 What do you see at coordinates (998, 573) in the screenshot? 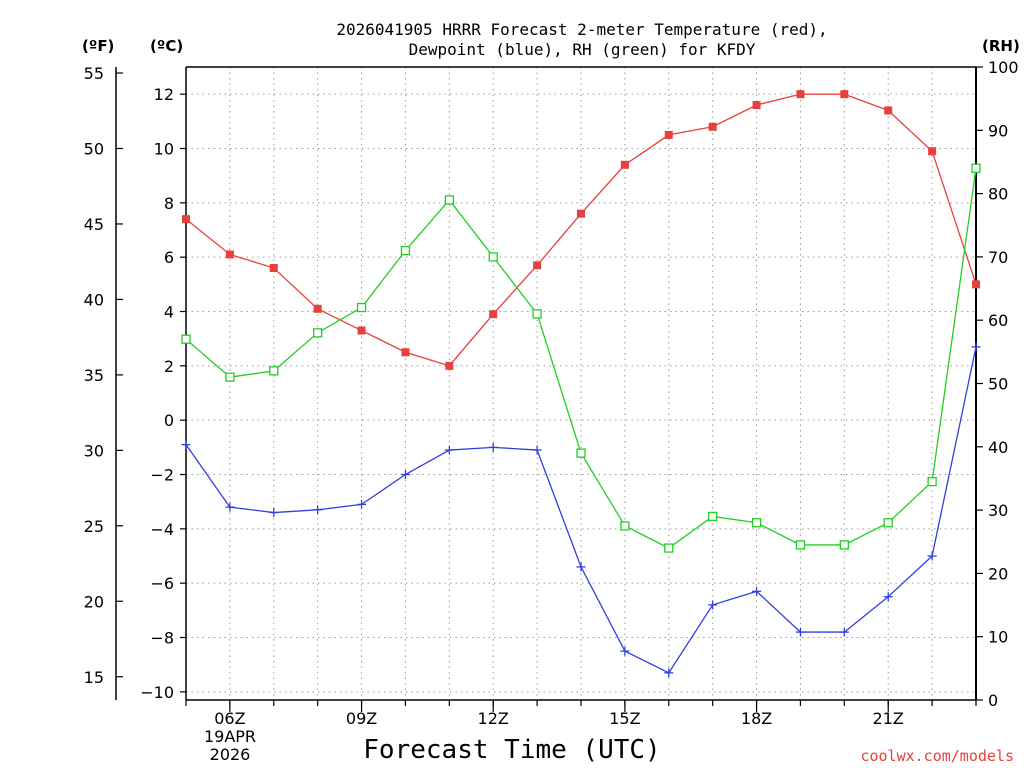
I see `rh-tick-label: 20` at bounding box center [998, 573].